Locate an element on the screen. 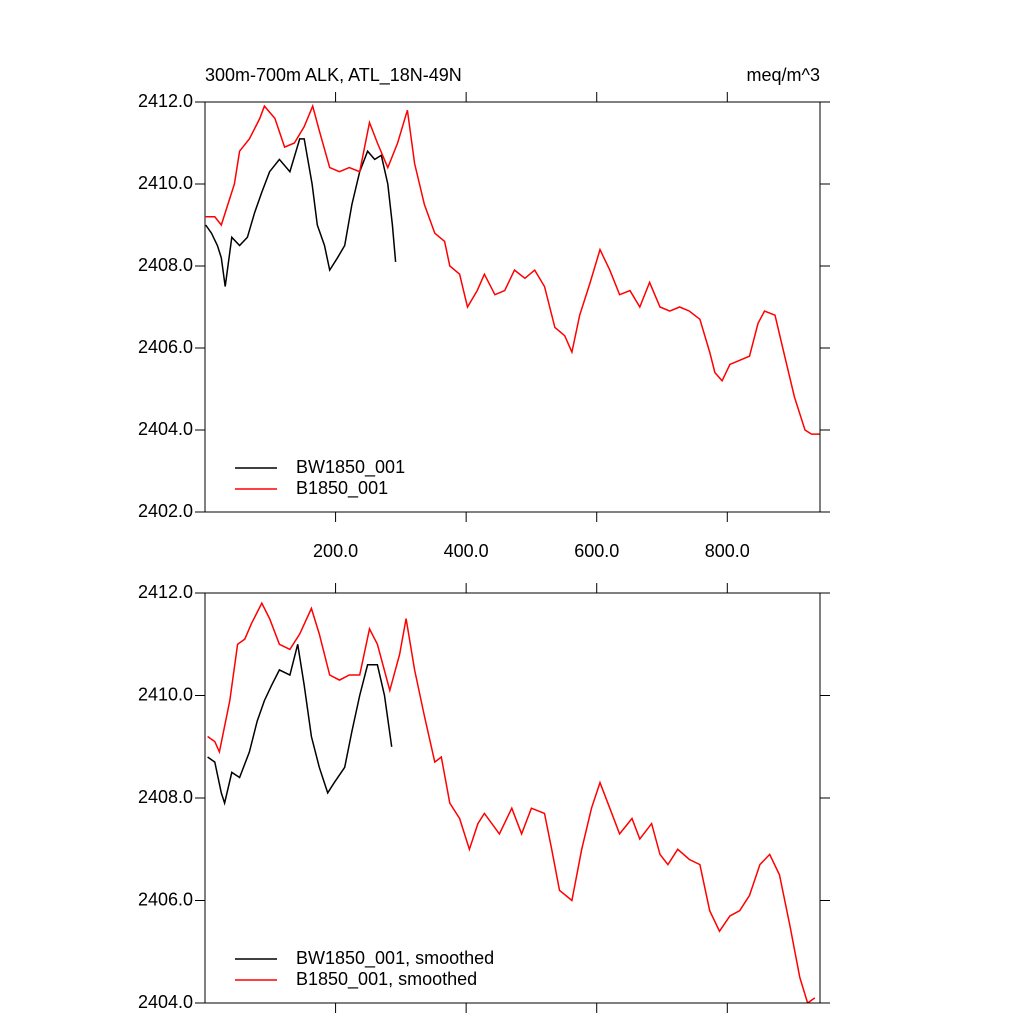 The height and width of the screenshot is (1029, 1024). legend-label: BW1850_001 is located at coordinates (350, 467).